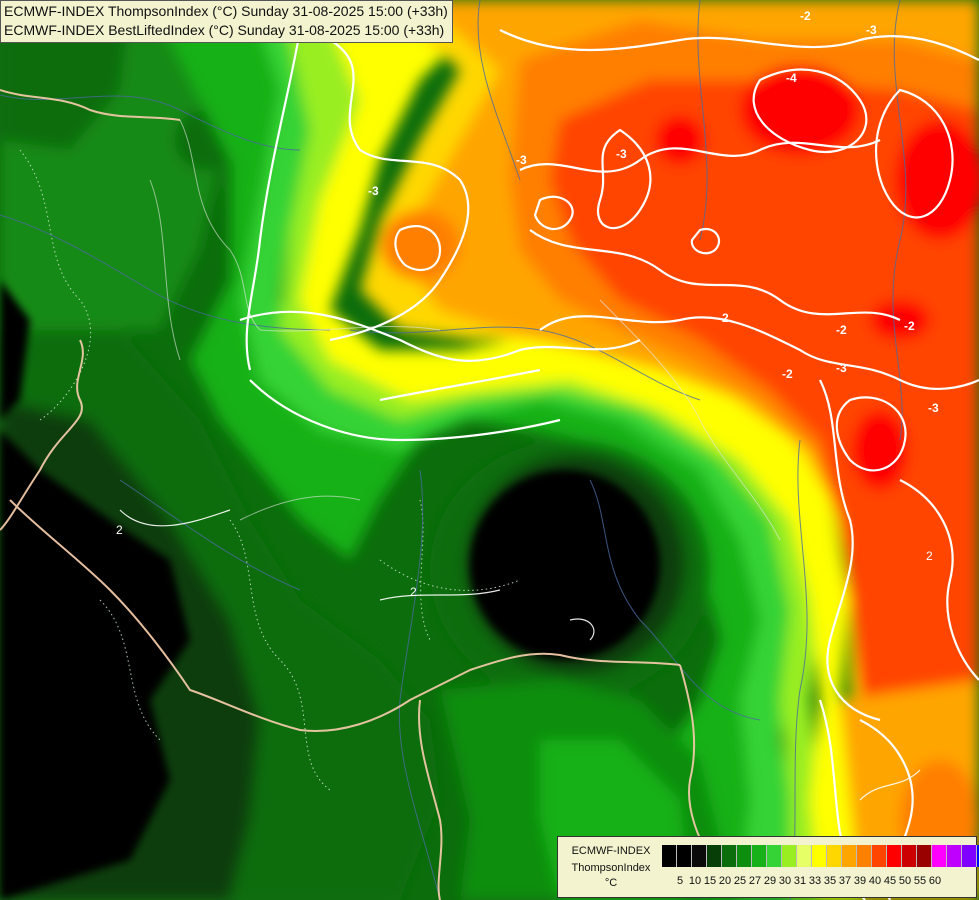  I want to click on legend-tick-label: 31, so click(800, 881).